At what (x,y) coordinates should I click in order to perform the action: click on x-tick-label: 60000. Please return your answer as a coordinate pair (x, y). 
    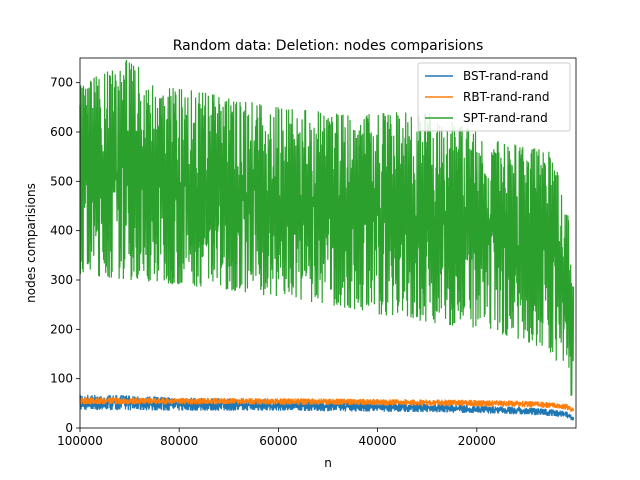
    Looking at the image, I should click on (278, 441).